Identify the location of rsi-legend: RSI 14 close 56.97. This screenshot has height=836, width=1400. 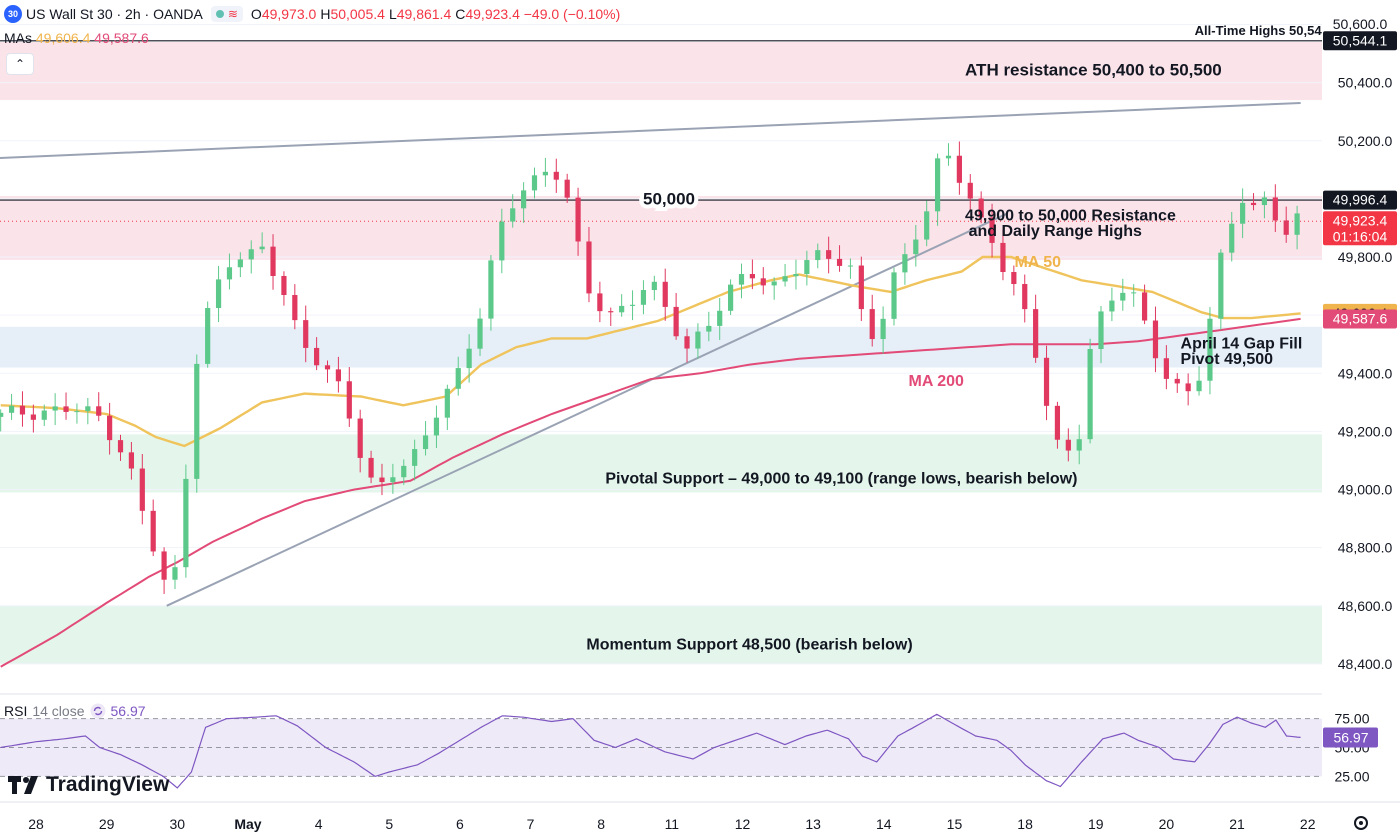
(75, 711).